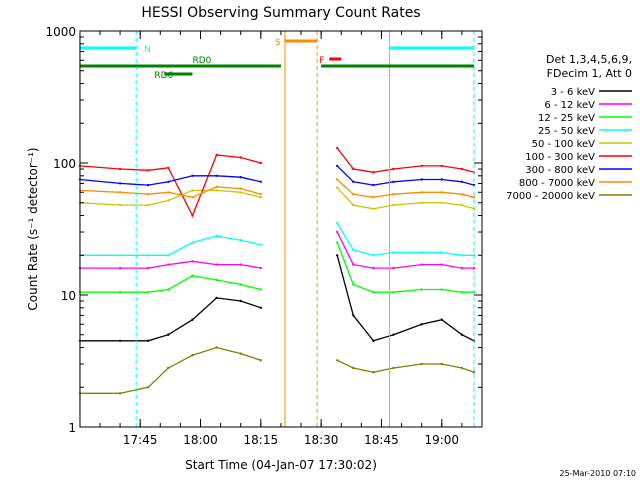  Describe the element at coordinates (441, 440) in the screenshot. I see `x-tick-label: 19:00` at that location.